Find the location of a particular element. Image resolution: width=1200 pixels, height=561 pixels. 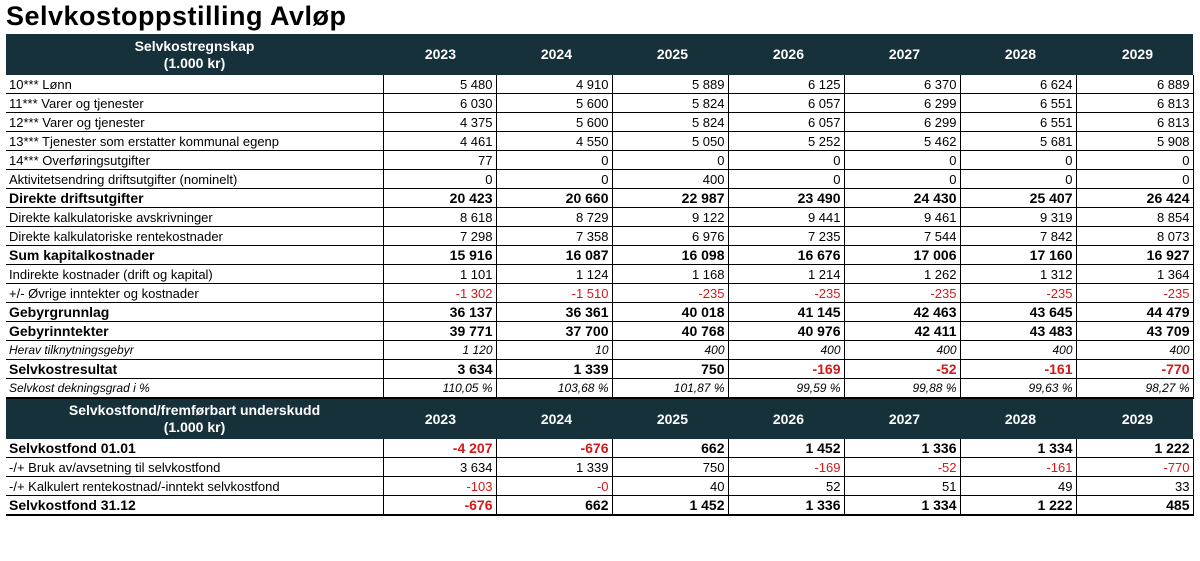

selvkostfond-cell-2026: 1 452 is located at coordinates (786, 448).